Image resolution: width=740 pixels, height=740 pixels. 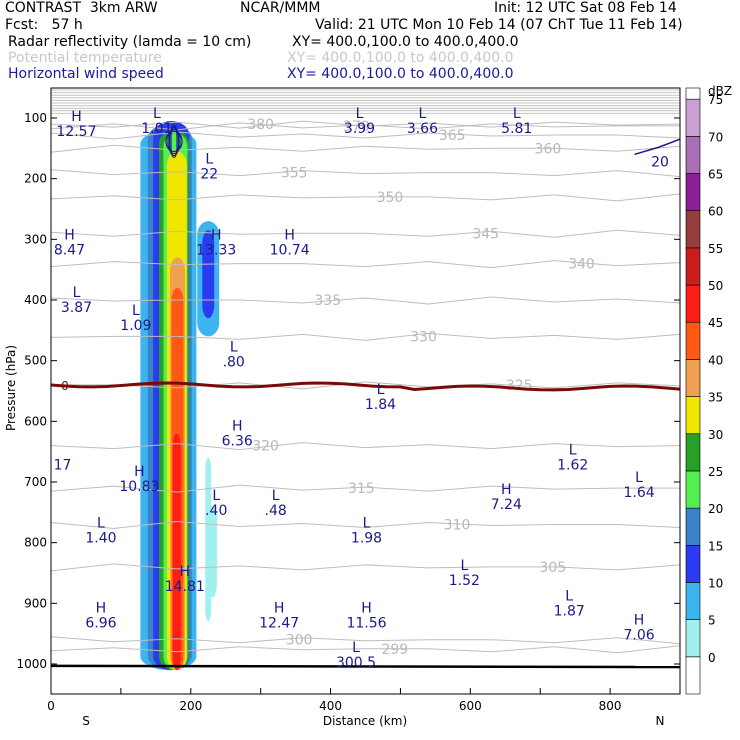 What do you see at coordinates (715, 212) in the screenshot?
I see `colorbar-label-60: 60` at bounding box center [715, 212].